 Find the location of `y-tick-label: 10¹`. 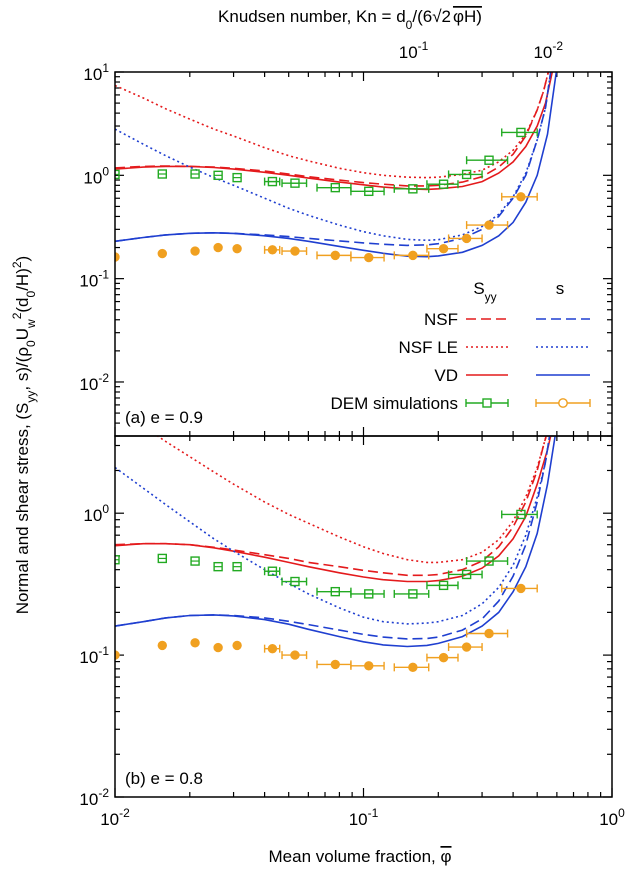

y-tick-label: 10¹ is located at coordinates (96, 72).